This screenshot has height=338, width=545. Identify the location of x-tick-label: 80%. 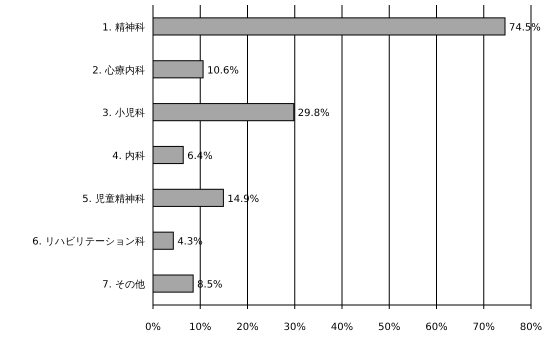
(531, 327).